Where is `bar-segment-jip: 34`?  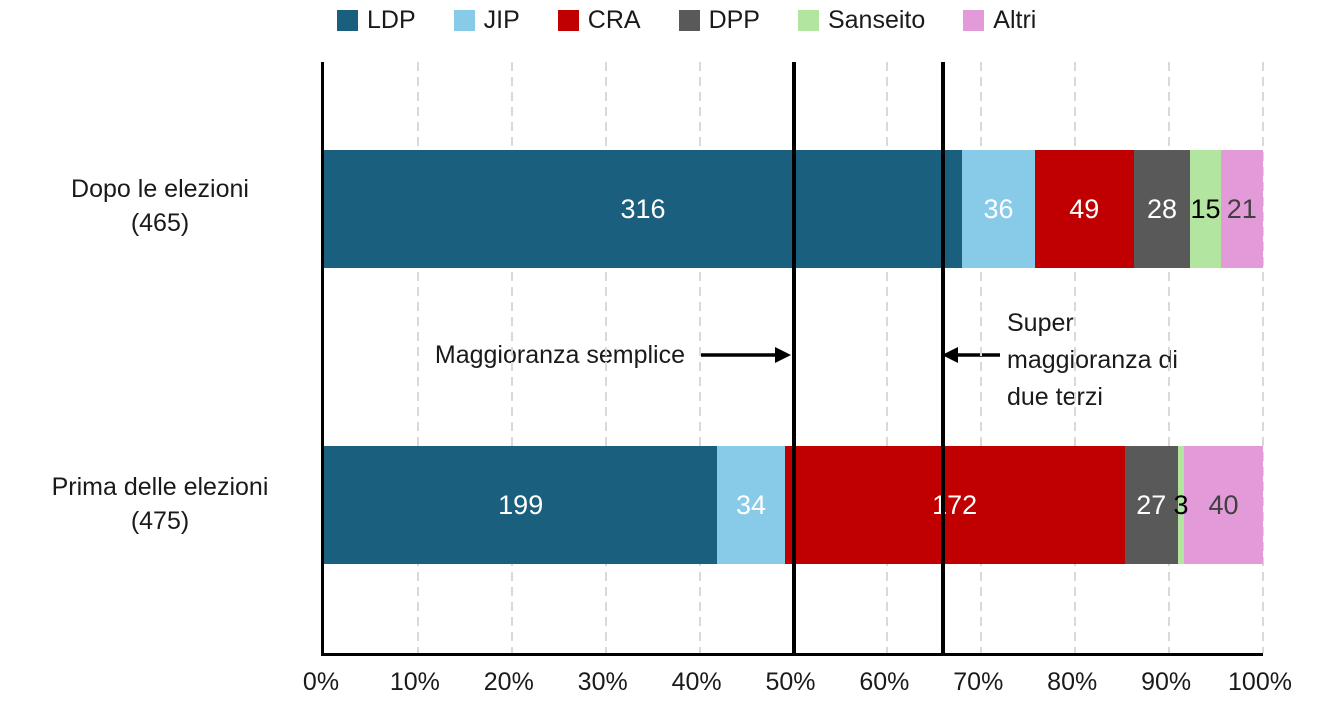 bar-segment-jip: 34 is located at coordinates (751, 505).